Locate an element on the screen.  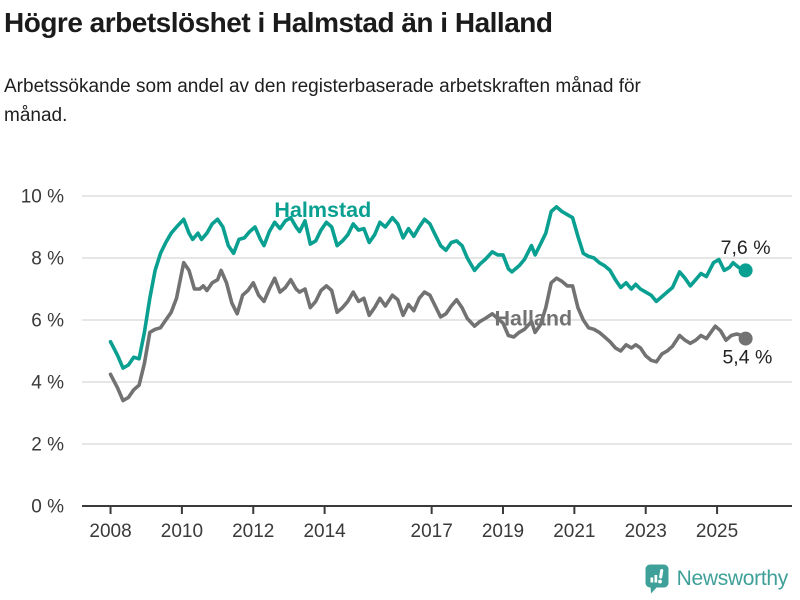
y-tick-label: 0 % is located at coordinates (47, 507).